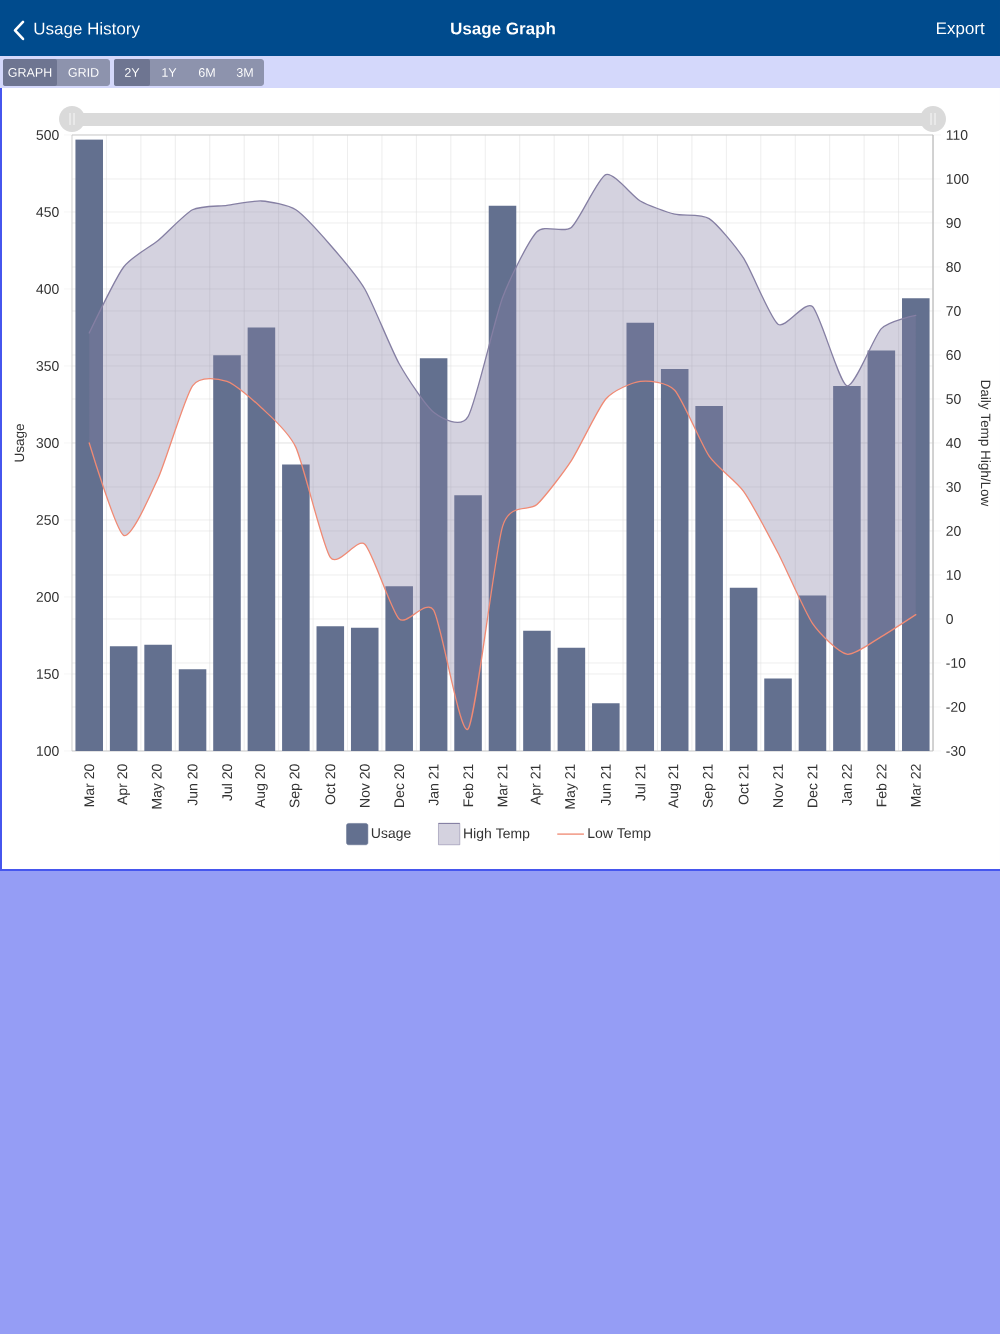 Image resolution: width=1000 pixels, height=1334 pixels. What do you see at coordinates (953, 575) in the screenshot?
I see `y2-tick-label: 10` at bounding box center [953, 575].